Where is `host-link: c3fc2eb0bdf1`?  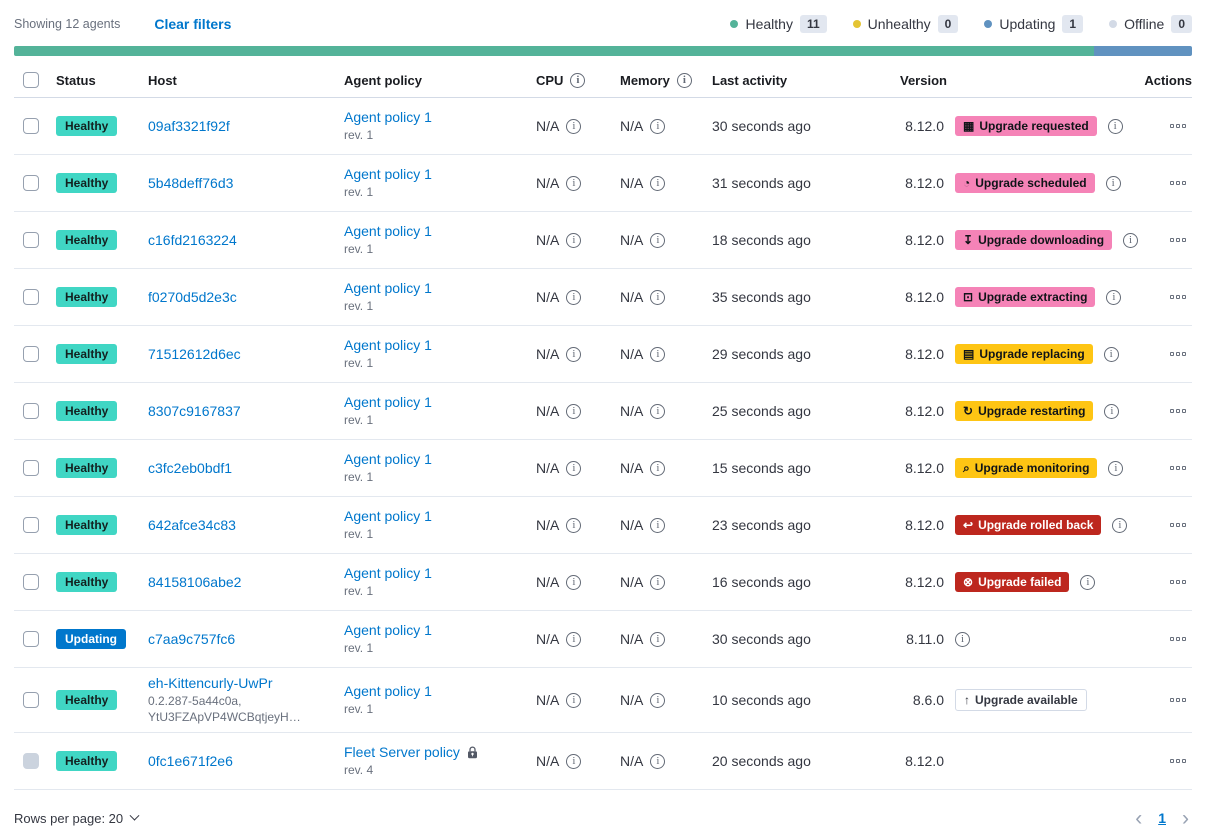
host-link: c3fc2eb0bdf1 is located at coordinates (190, 468).